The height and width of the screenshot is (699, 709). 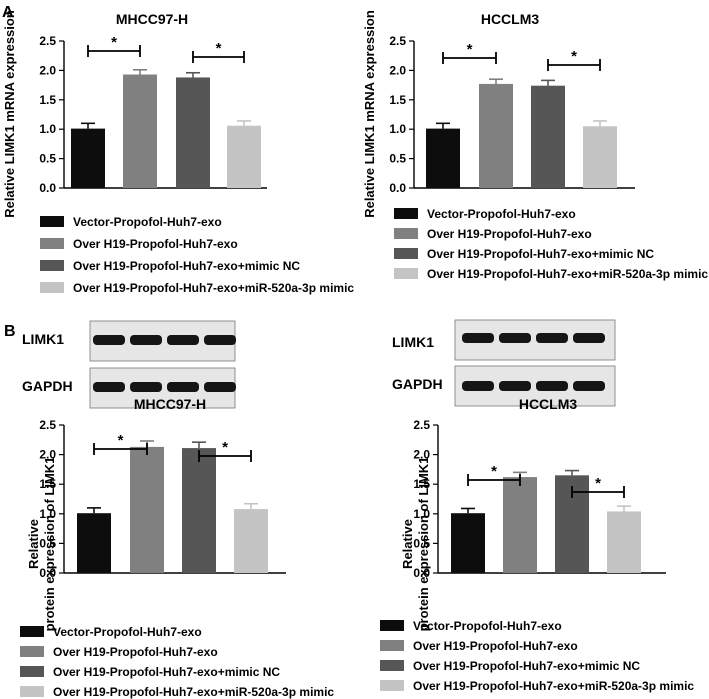 What do you see at coordinates (8, 12) in the screenshot?
I see `panel-label-a: A` at bounding box center [8, 12].